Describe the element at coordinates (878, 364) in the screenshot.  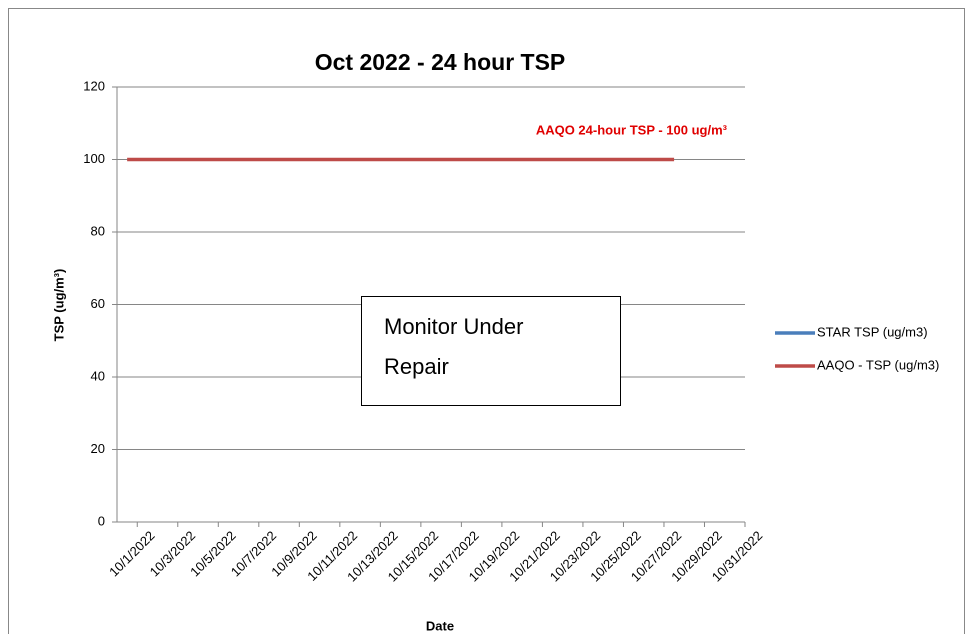
I see `legend-label: AAQO - TSP (ug/m3)` at that location.